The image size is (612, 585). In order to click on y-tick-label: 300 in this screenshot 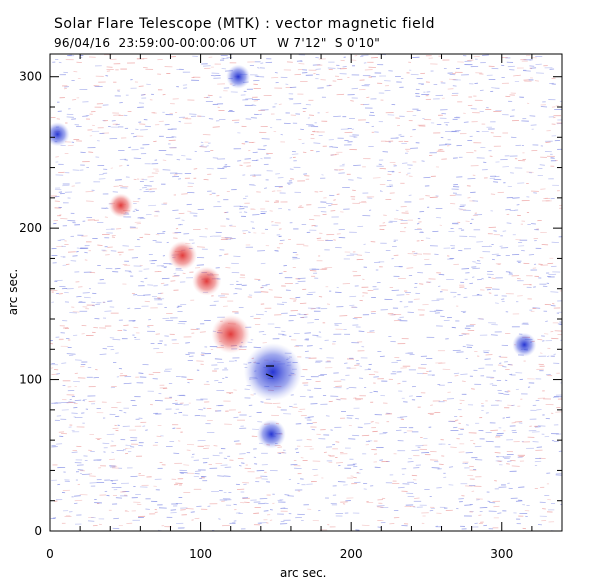, I will do `click(30, 77)`.